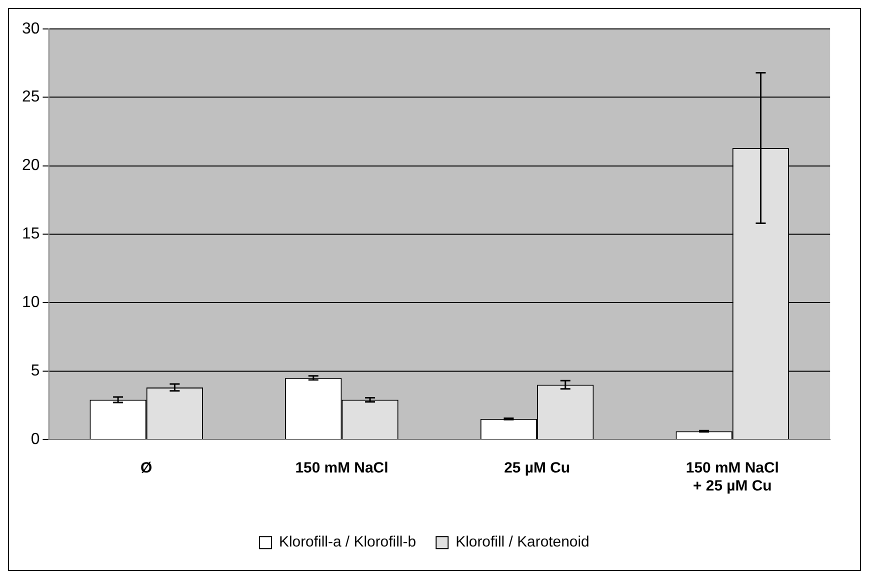 This screenshot has width=871, height=581. I want to click on y-tick-label: 15, so click(31, 234).